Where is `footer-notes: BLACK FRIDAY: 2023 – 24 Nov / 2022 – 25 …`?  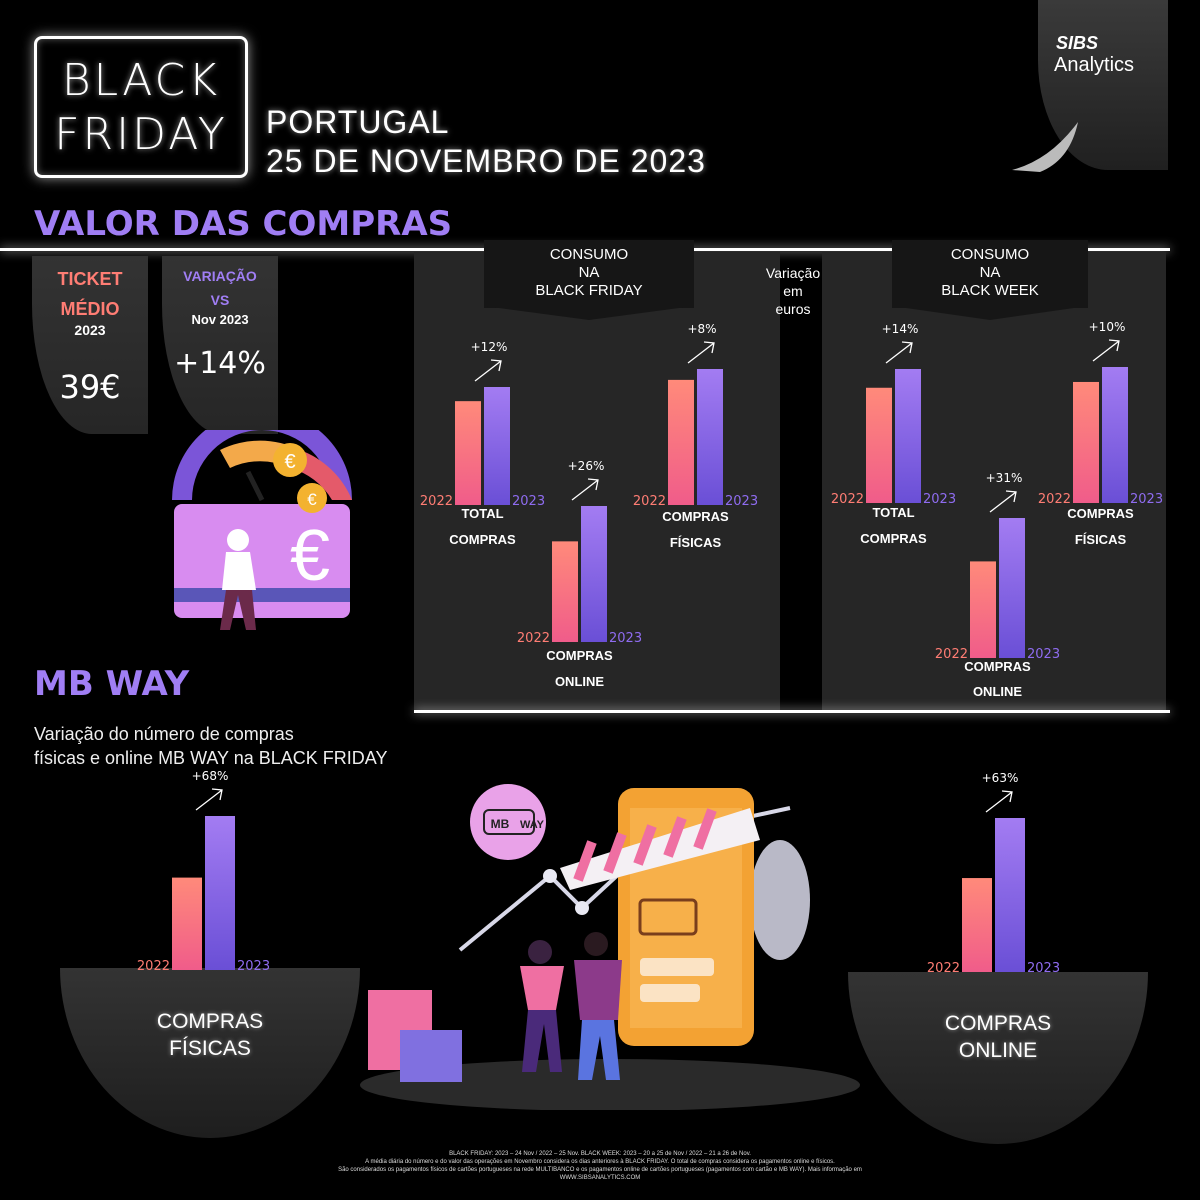 footer-notes: BLACK FRIDAY: 2023 – 24 Nov / 2022 – 25 … is located at coordinates (600, 1166).